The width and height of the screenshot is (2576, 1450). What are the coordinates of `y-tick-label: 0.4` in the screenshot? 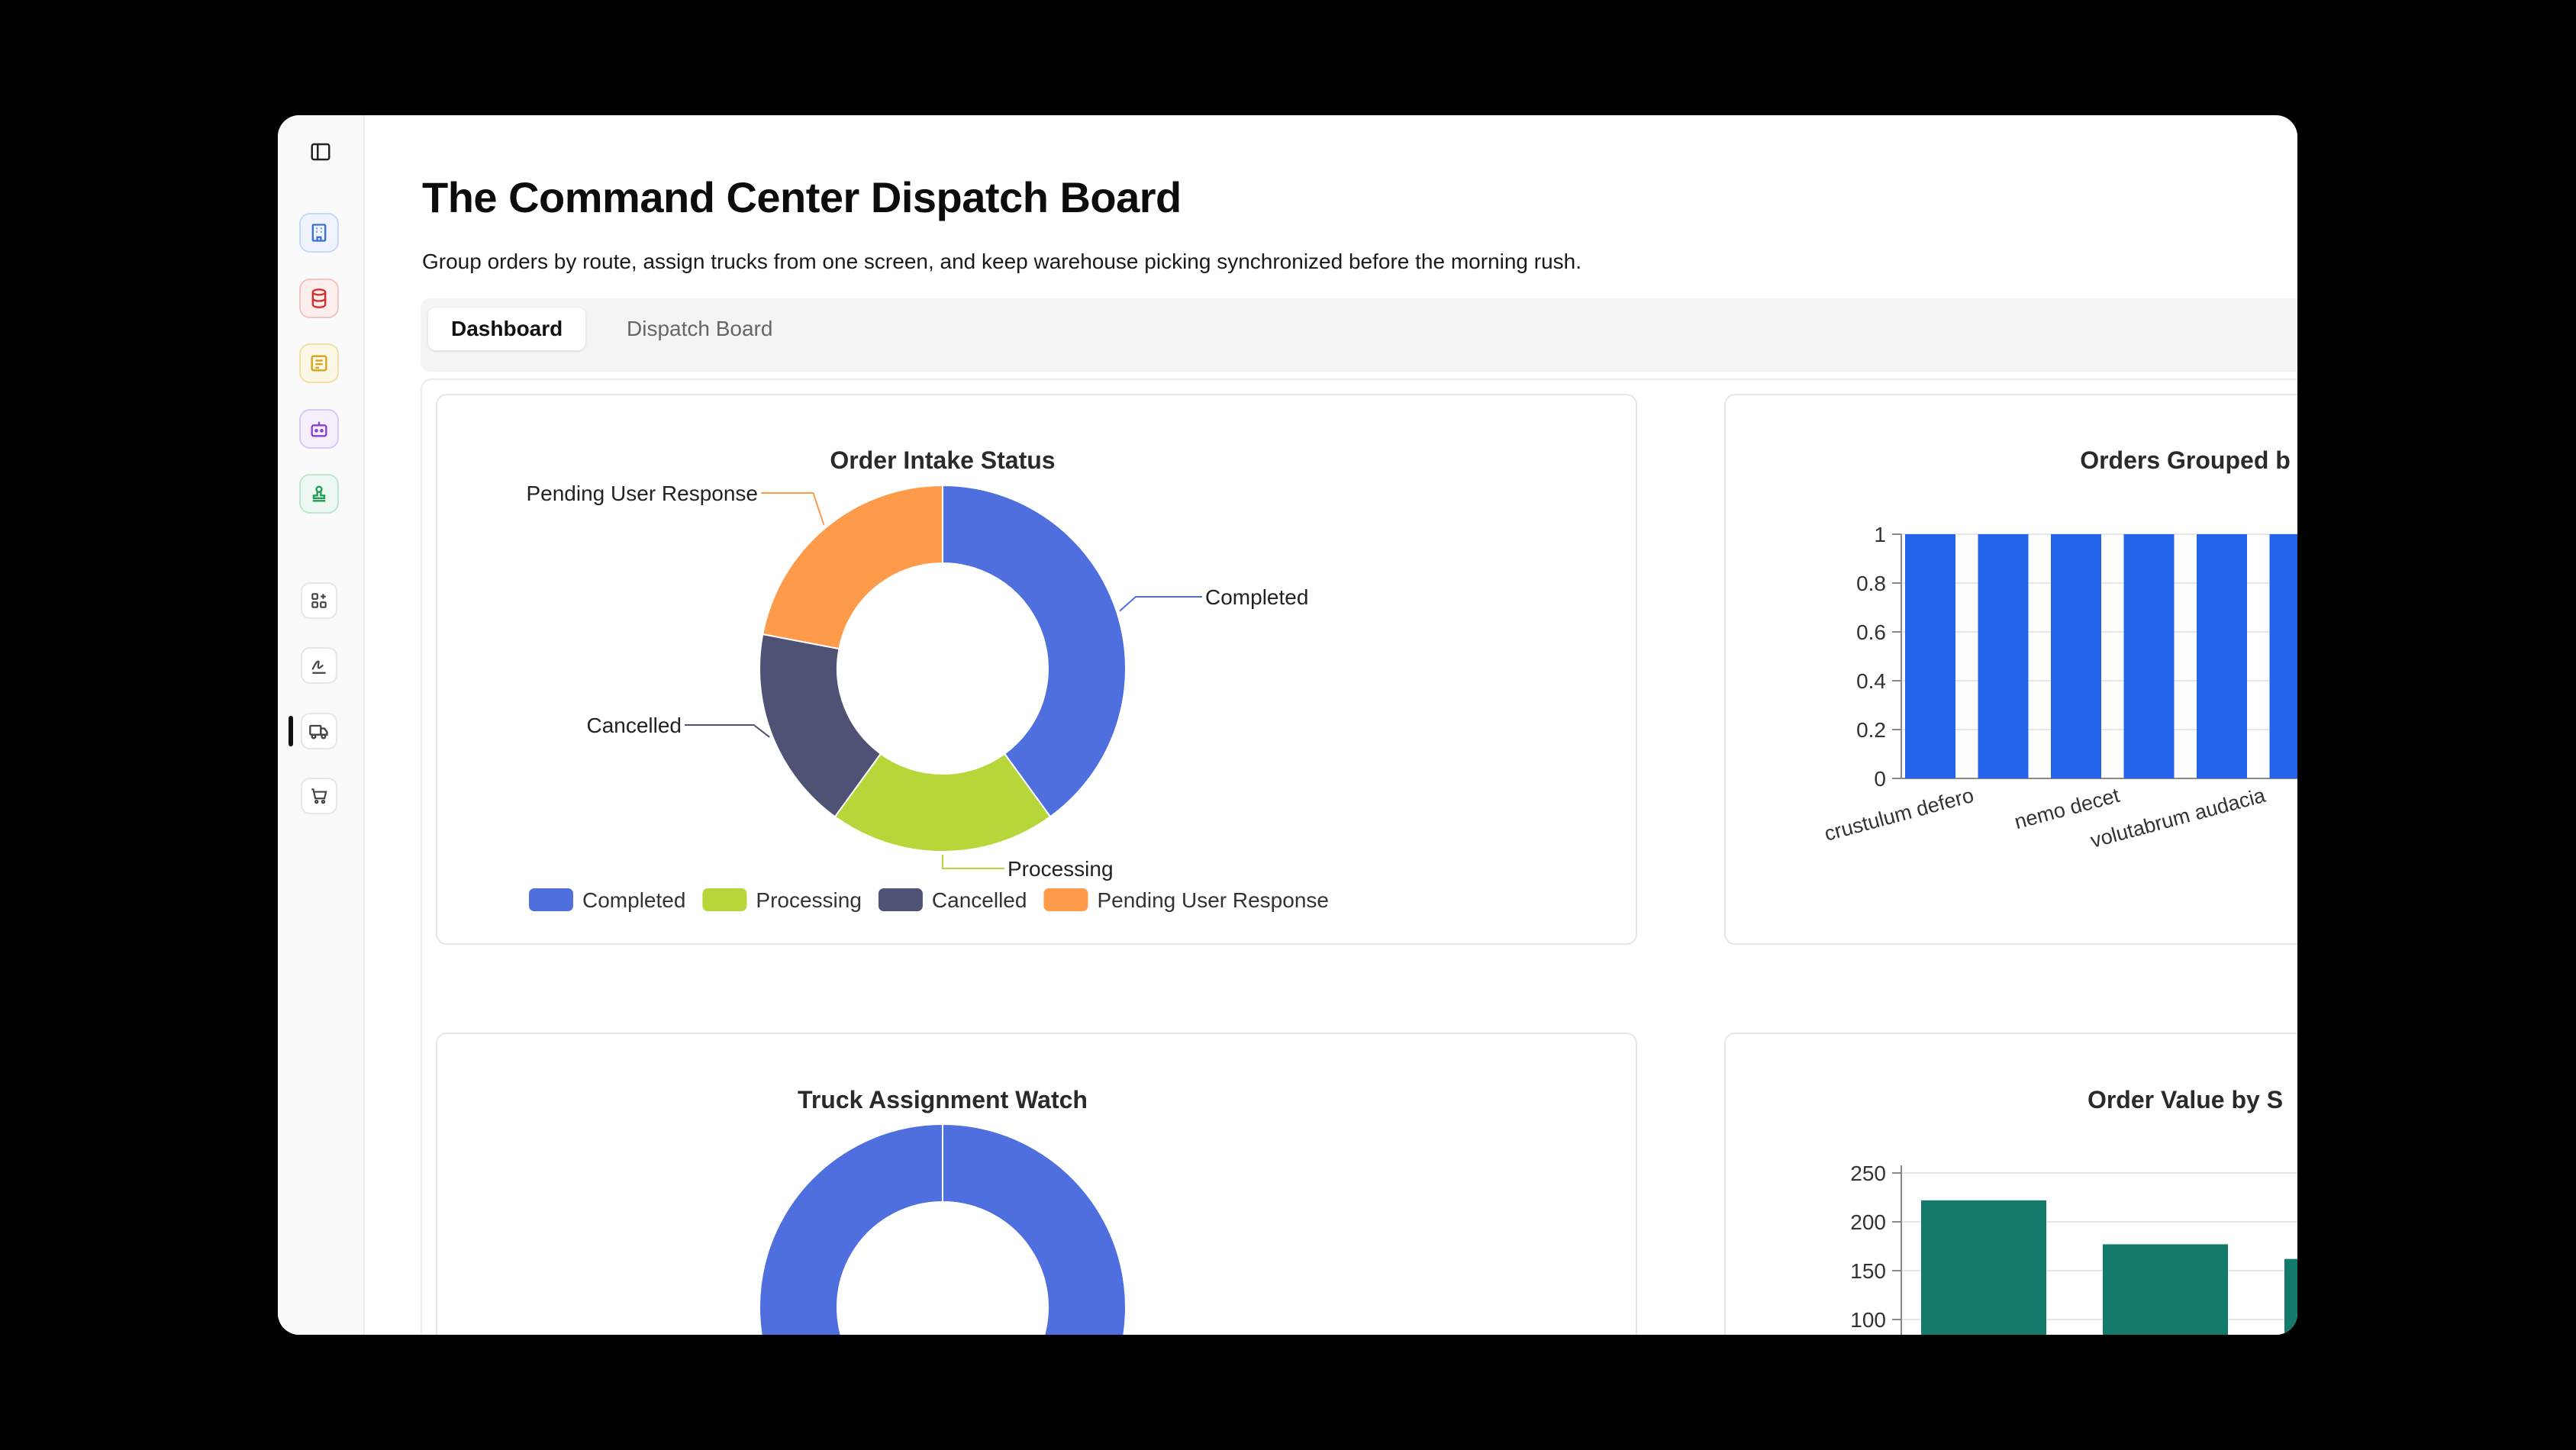 It's located at (1871, 681).